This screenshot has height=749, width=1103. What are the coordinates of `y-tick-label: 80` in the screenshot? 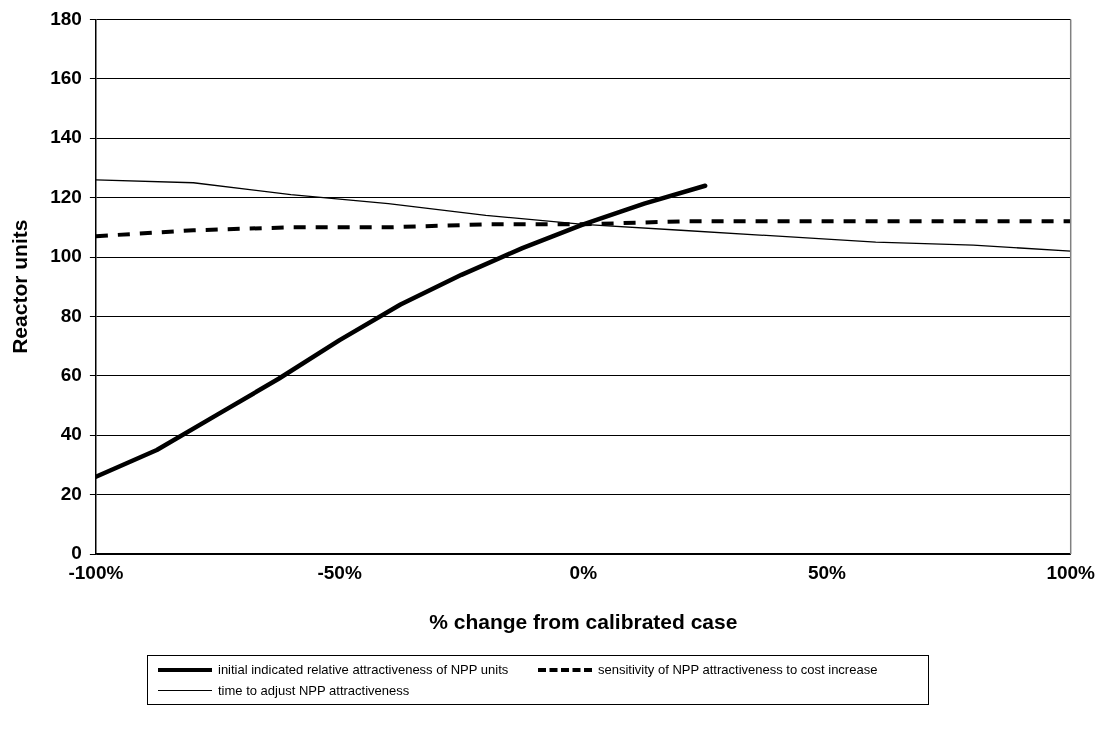 It's located at (71, 315).